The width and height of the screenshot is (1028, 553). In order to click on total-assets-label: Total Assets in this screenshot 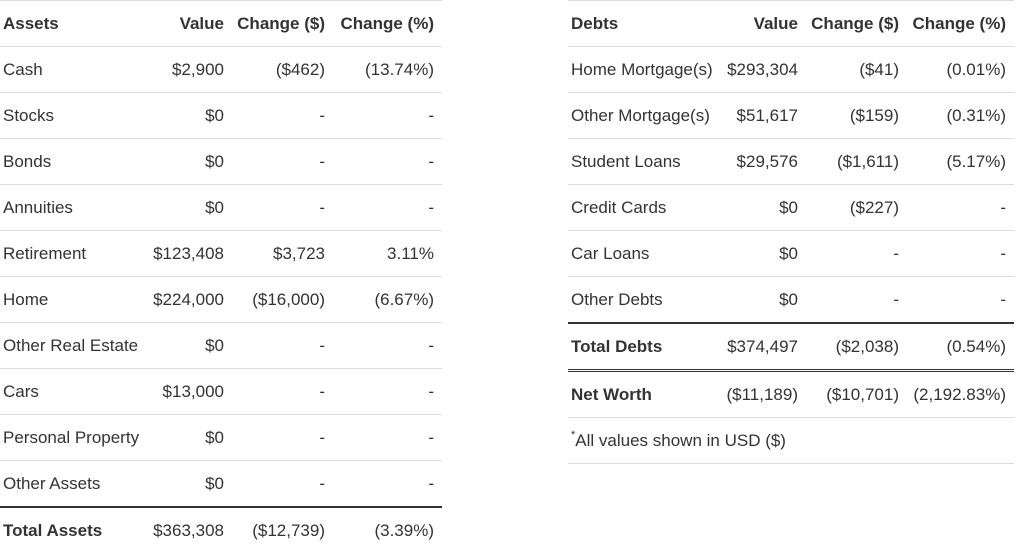, I will do `click(74, 529)`.